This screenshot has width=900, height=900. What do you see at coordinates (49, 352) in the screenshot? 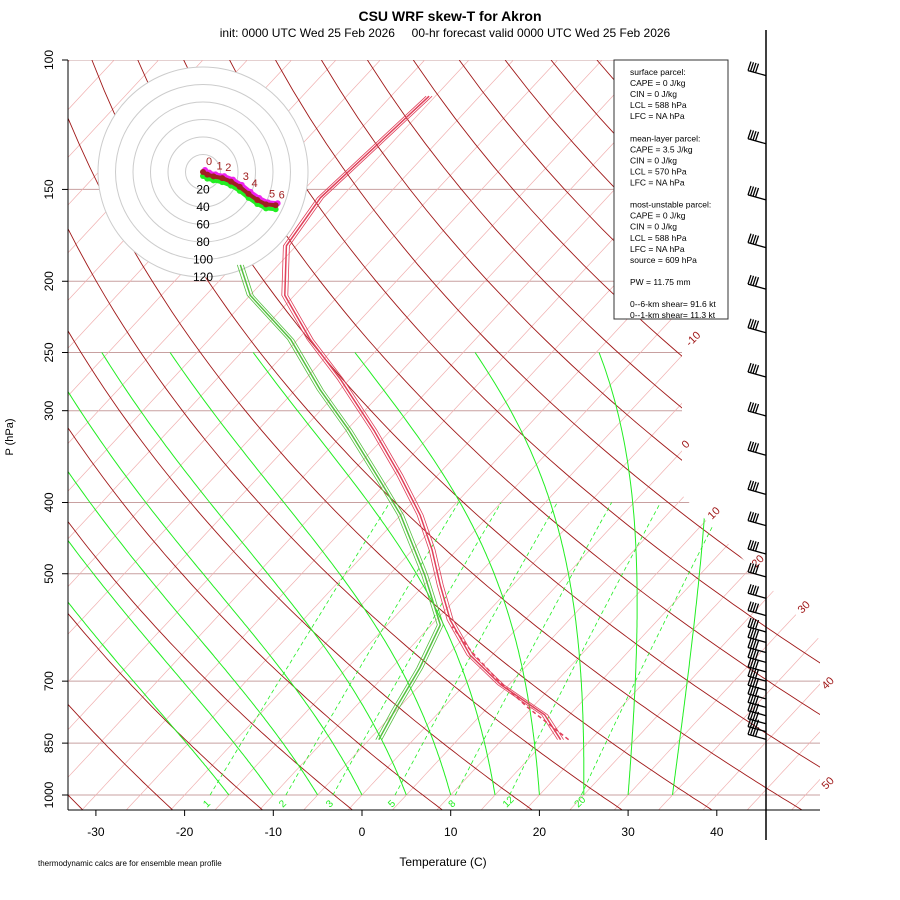
I see `y-tick-label: 250` at bounding box center [49, 352].